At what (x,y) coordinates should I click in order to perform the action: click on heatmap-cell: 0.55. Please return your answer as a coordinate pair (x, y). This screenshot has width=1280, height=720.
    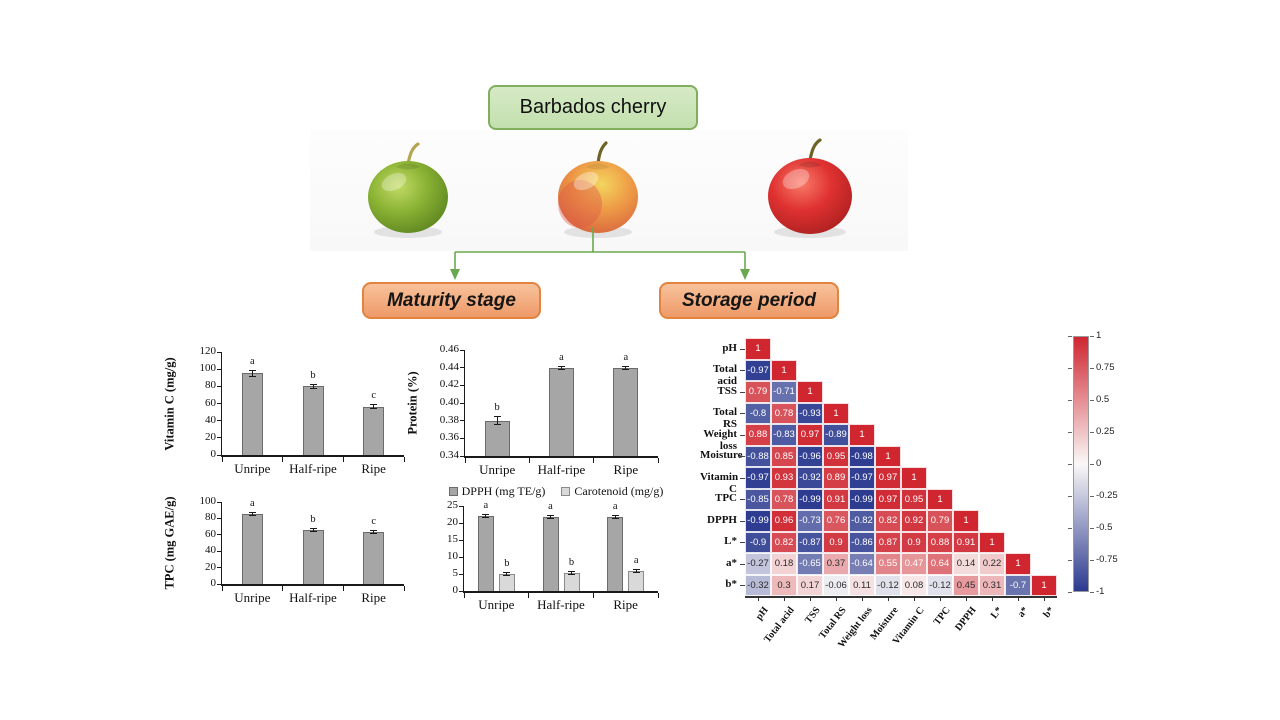
    Looking at the image, I should click on (888, 564).